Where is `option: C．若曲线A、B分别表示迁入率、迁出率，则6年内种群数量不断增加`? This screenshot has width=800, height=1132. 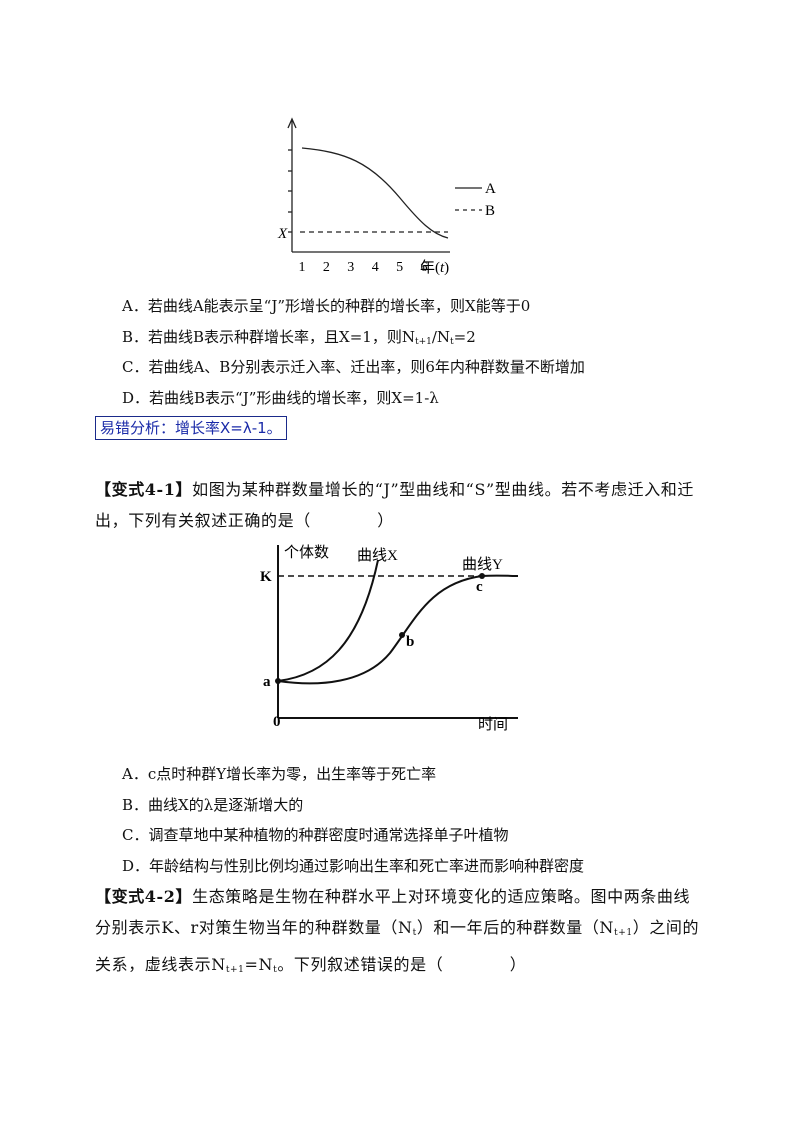 option: C．若曲线A、B分别表示迁入率、迁出率，则6年内种群数量不断增加 is located at coordinates (353, 367).